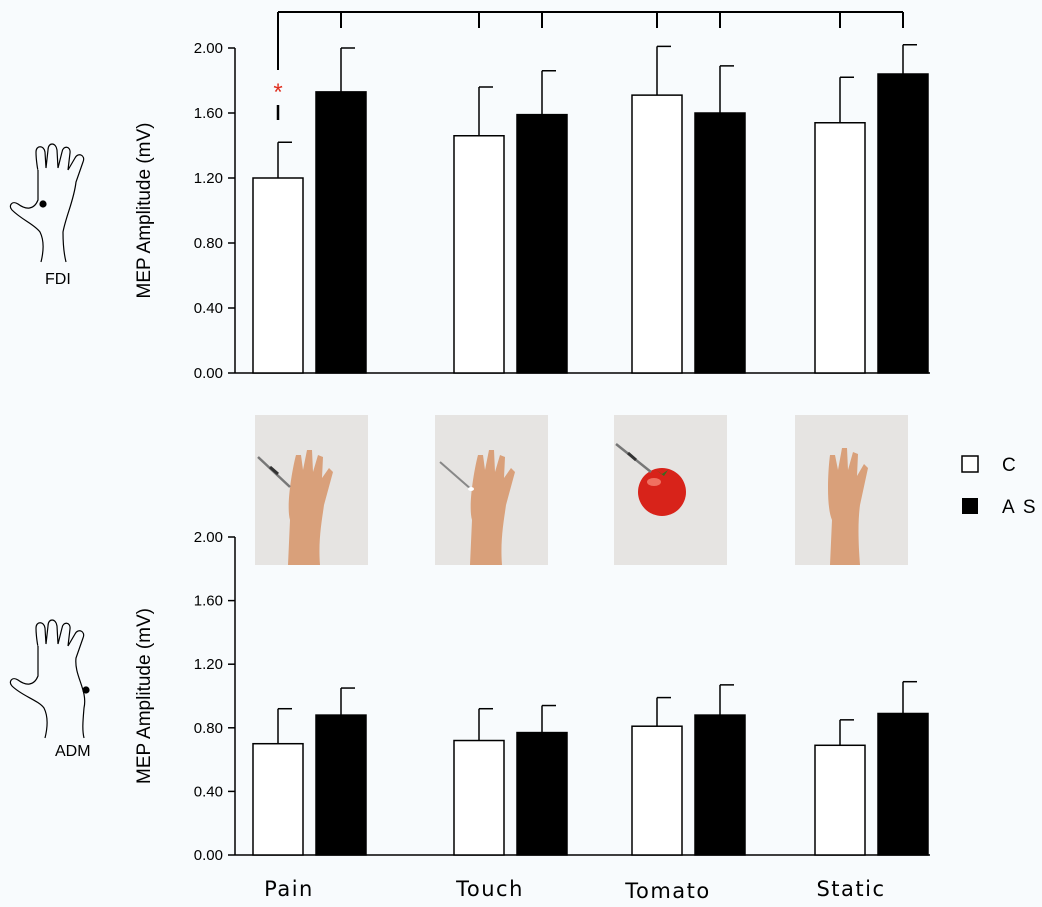 The image size is (1042, 907). Describe the element at coordinates (489, 889) in the screenshot. I see `category-label-touch: Touch` at that location.